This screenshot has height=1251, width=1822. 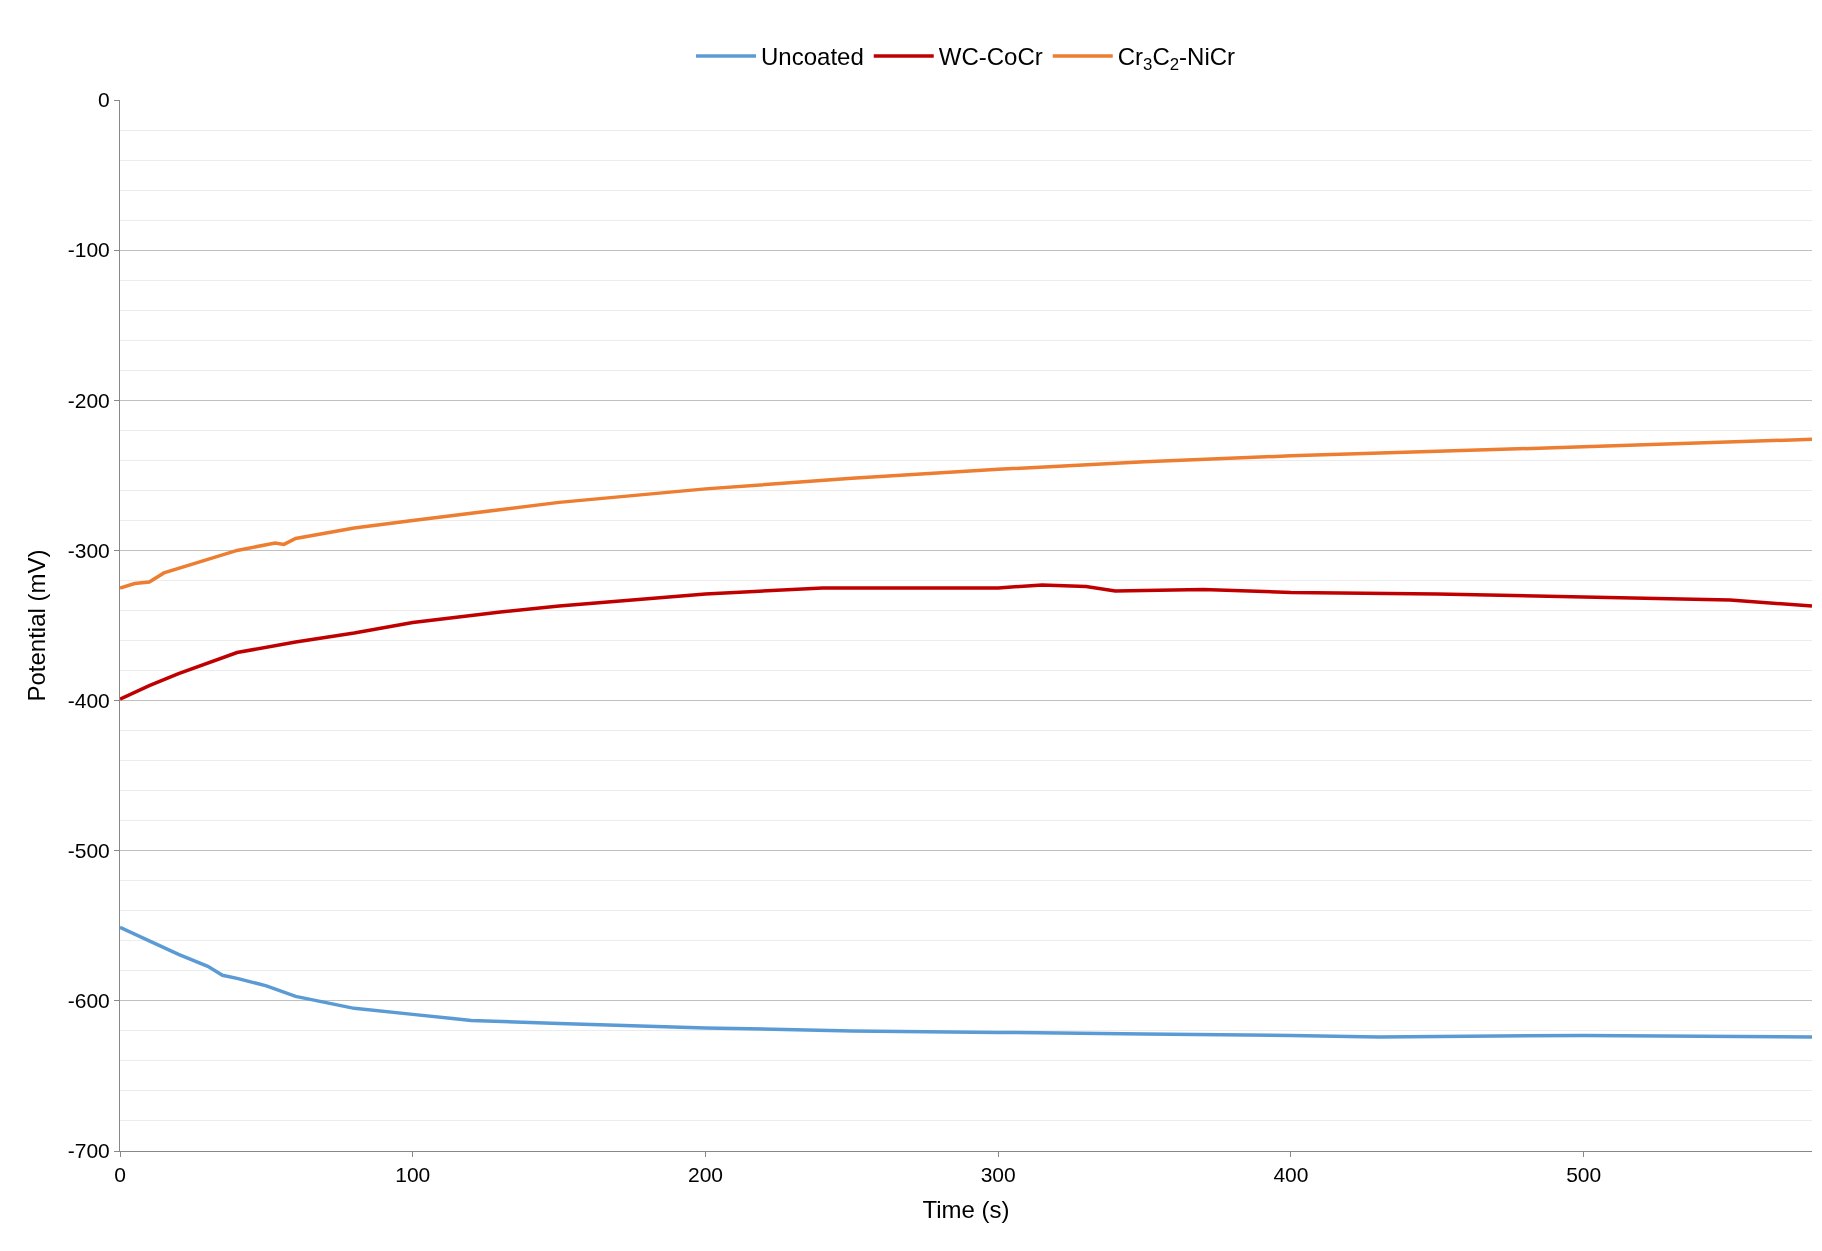 What do you see at coordinates (88, 700) in the screenshot?
I see `y-tick-label: -400` at bounding box center [88, 700].